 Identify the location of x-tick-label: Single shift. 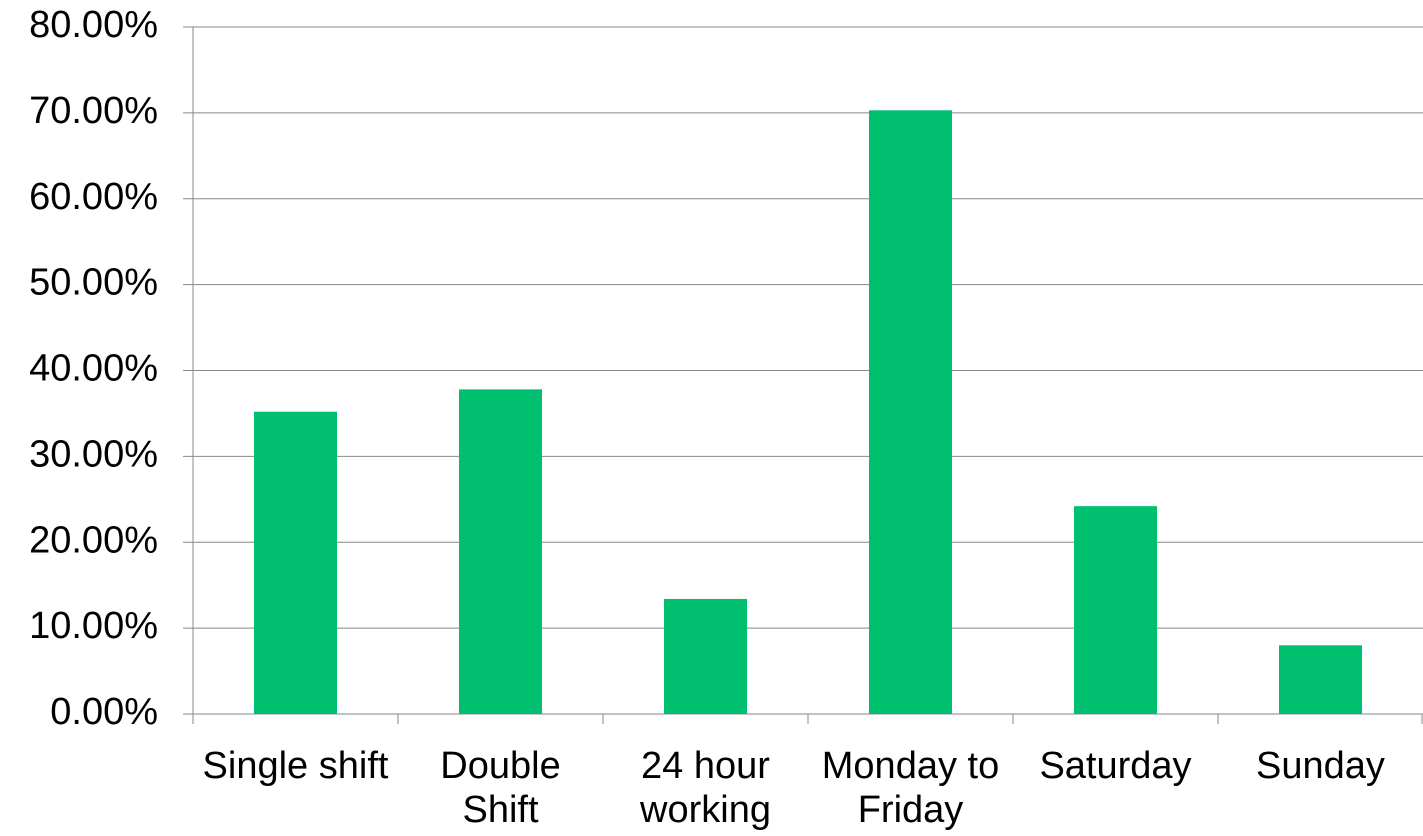
(295, 766).